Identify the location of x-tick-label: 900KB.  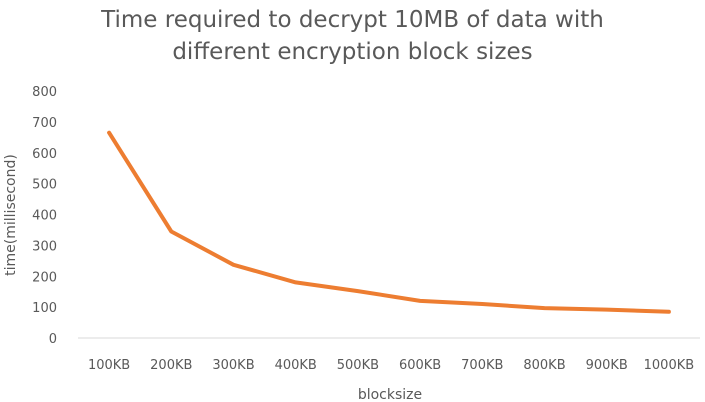
(607, 365).